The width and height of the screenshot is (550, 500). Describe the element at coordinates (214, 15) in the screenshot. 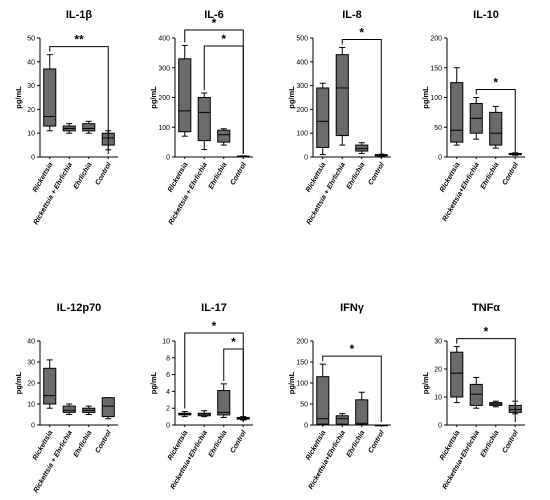

I see `panel-title: IL-6` at that location.